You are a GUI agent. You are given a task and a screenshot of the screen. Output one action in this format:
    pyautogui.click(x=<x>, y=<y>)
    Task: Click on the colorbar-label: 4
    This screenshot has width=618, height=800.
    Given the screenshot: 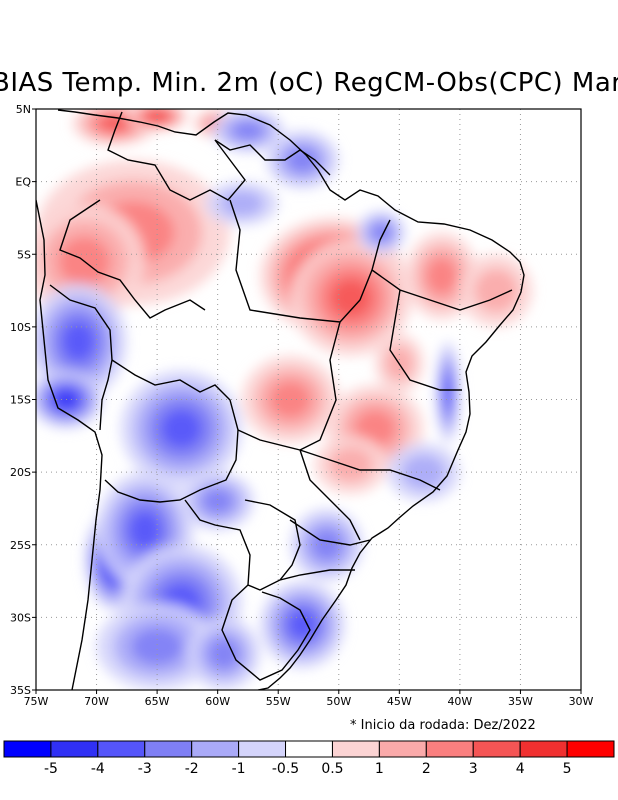 What is the action you would take?
    pyautogui.click(x=520, y=769)
    